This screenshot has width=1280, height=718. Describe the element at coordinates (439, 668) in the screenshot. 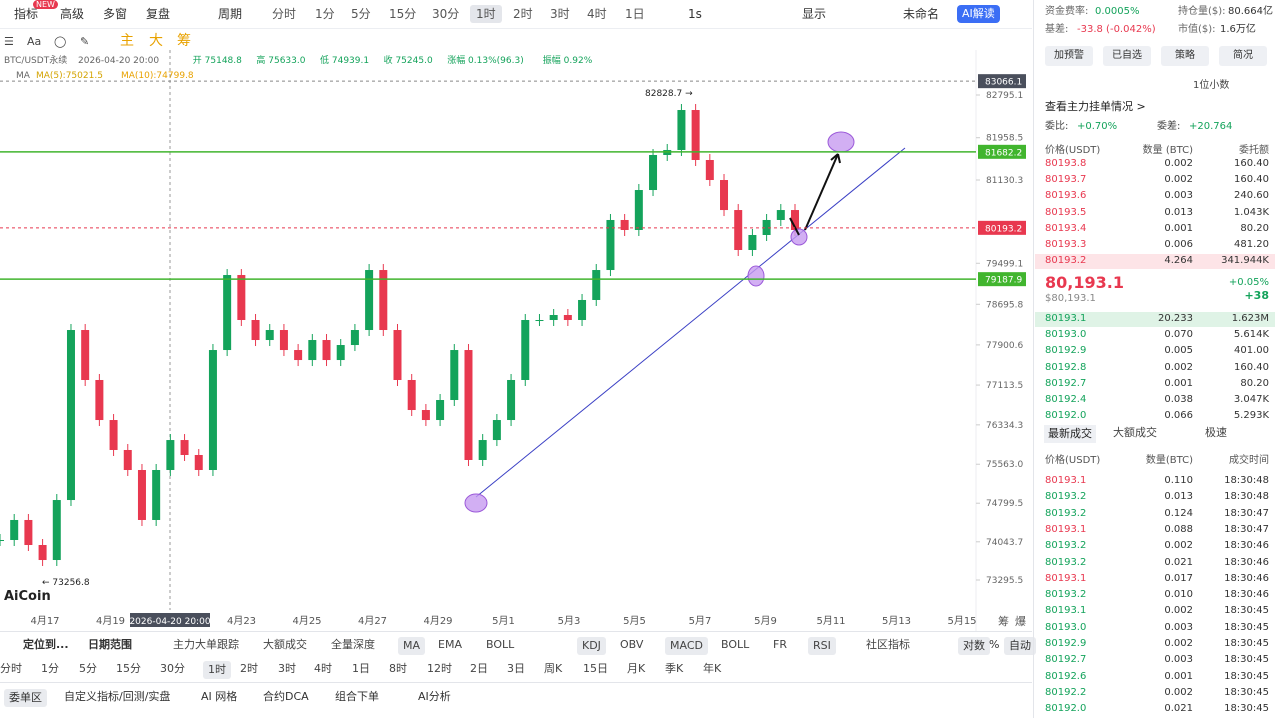

I see `period: 12时` at that location.